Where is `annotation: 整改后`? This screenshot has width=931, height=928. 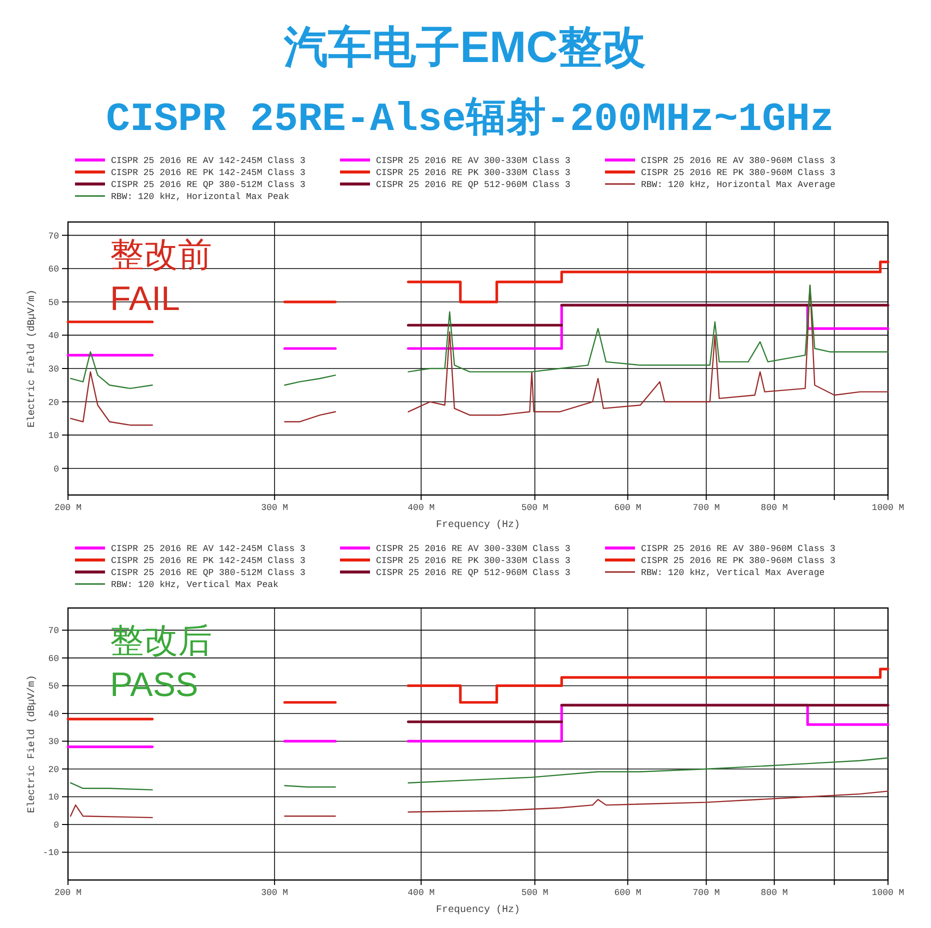 annotation: 整改后 is located at coordinates (161, 641).